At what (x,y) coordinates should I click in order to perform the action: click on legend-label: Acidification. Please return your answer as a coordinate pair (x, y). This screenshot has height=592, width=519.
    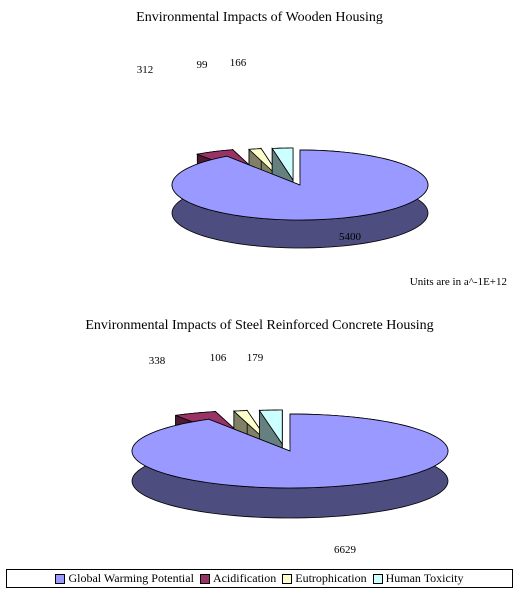
    Looking at the image, I should click on (244, 578).